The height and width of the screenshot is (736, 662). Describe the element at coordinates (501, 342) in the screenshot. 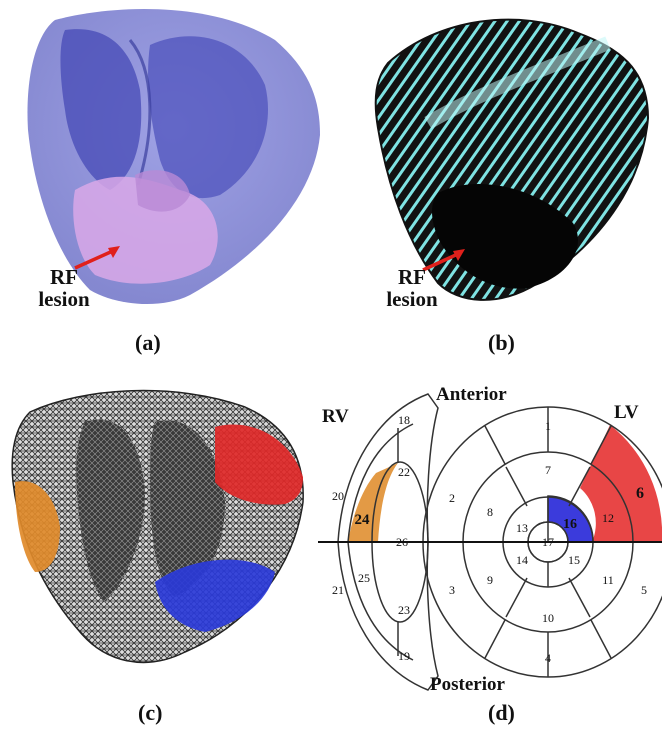

I see `panel-b-caption: (b)` at that location.